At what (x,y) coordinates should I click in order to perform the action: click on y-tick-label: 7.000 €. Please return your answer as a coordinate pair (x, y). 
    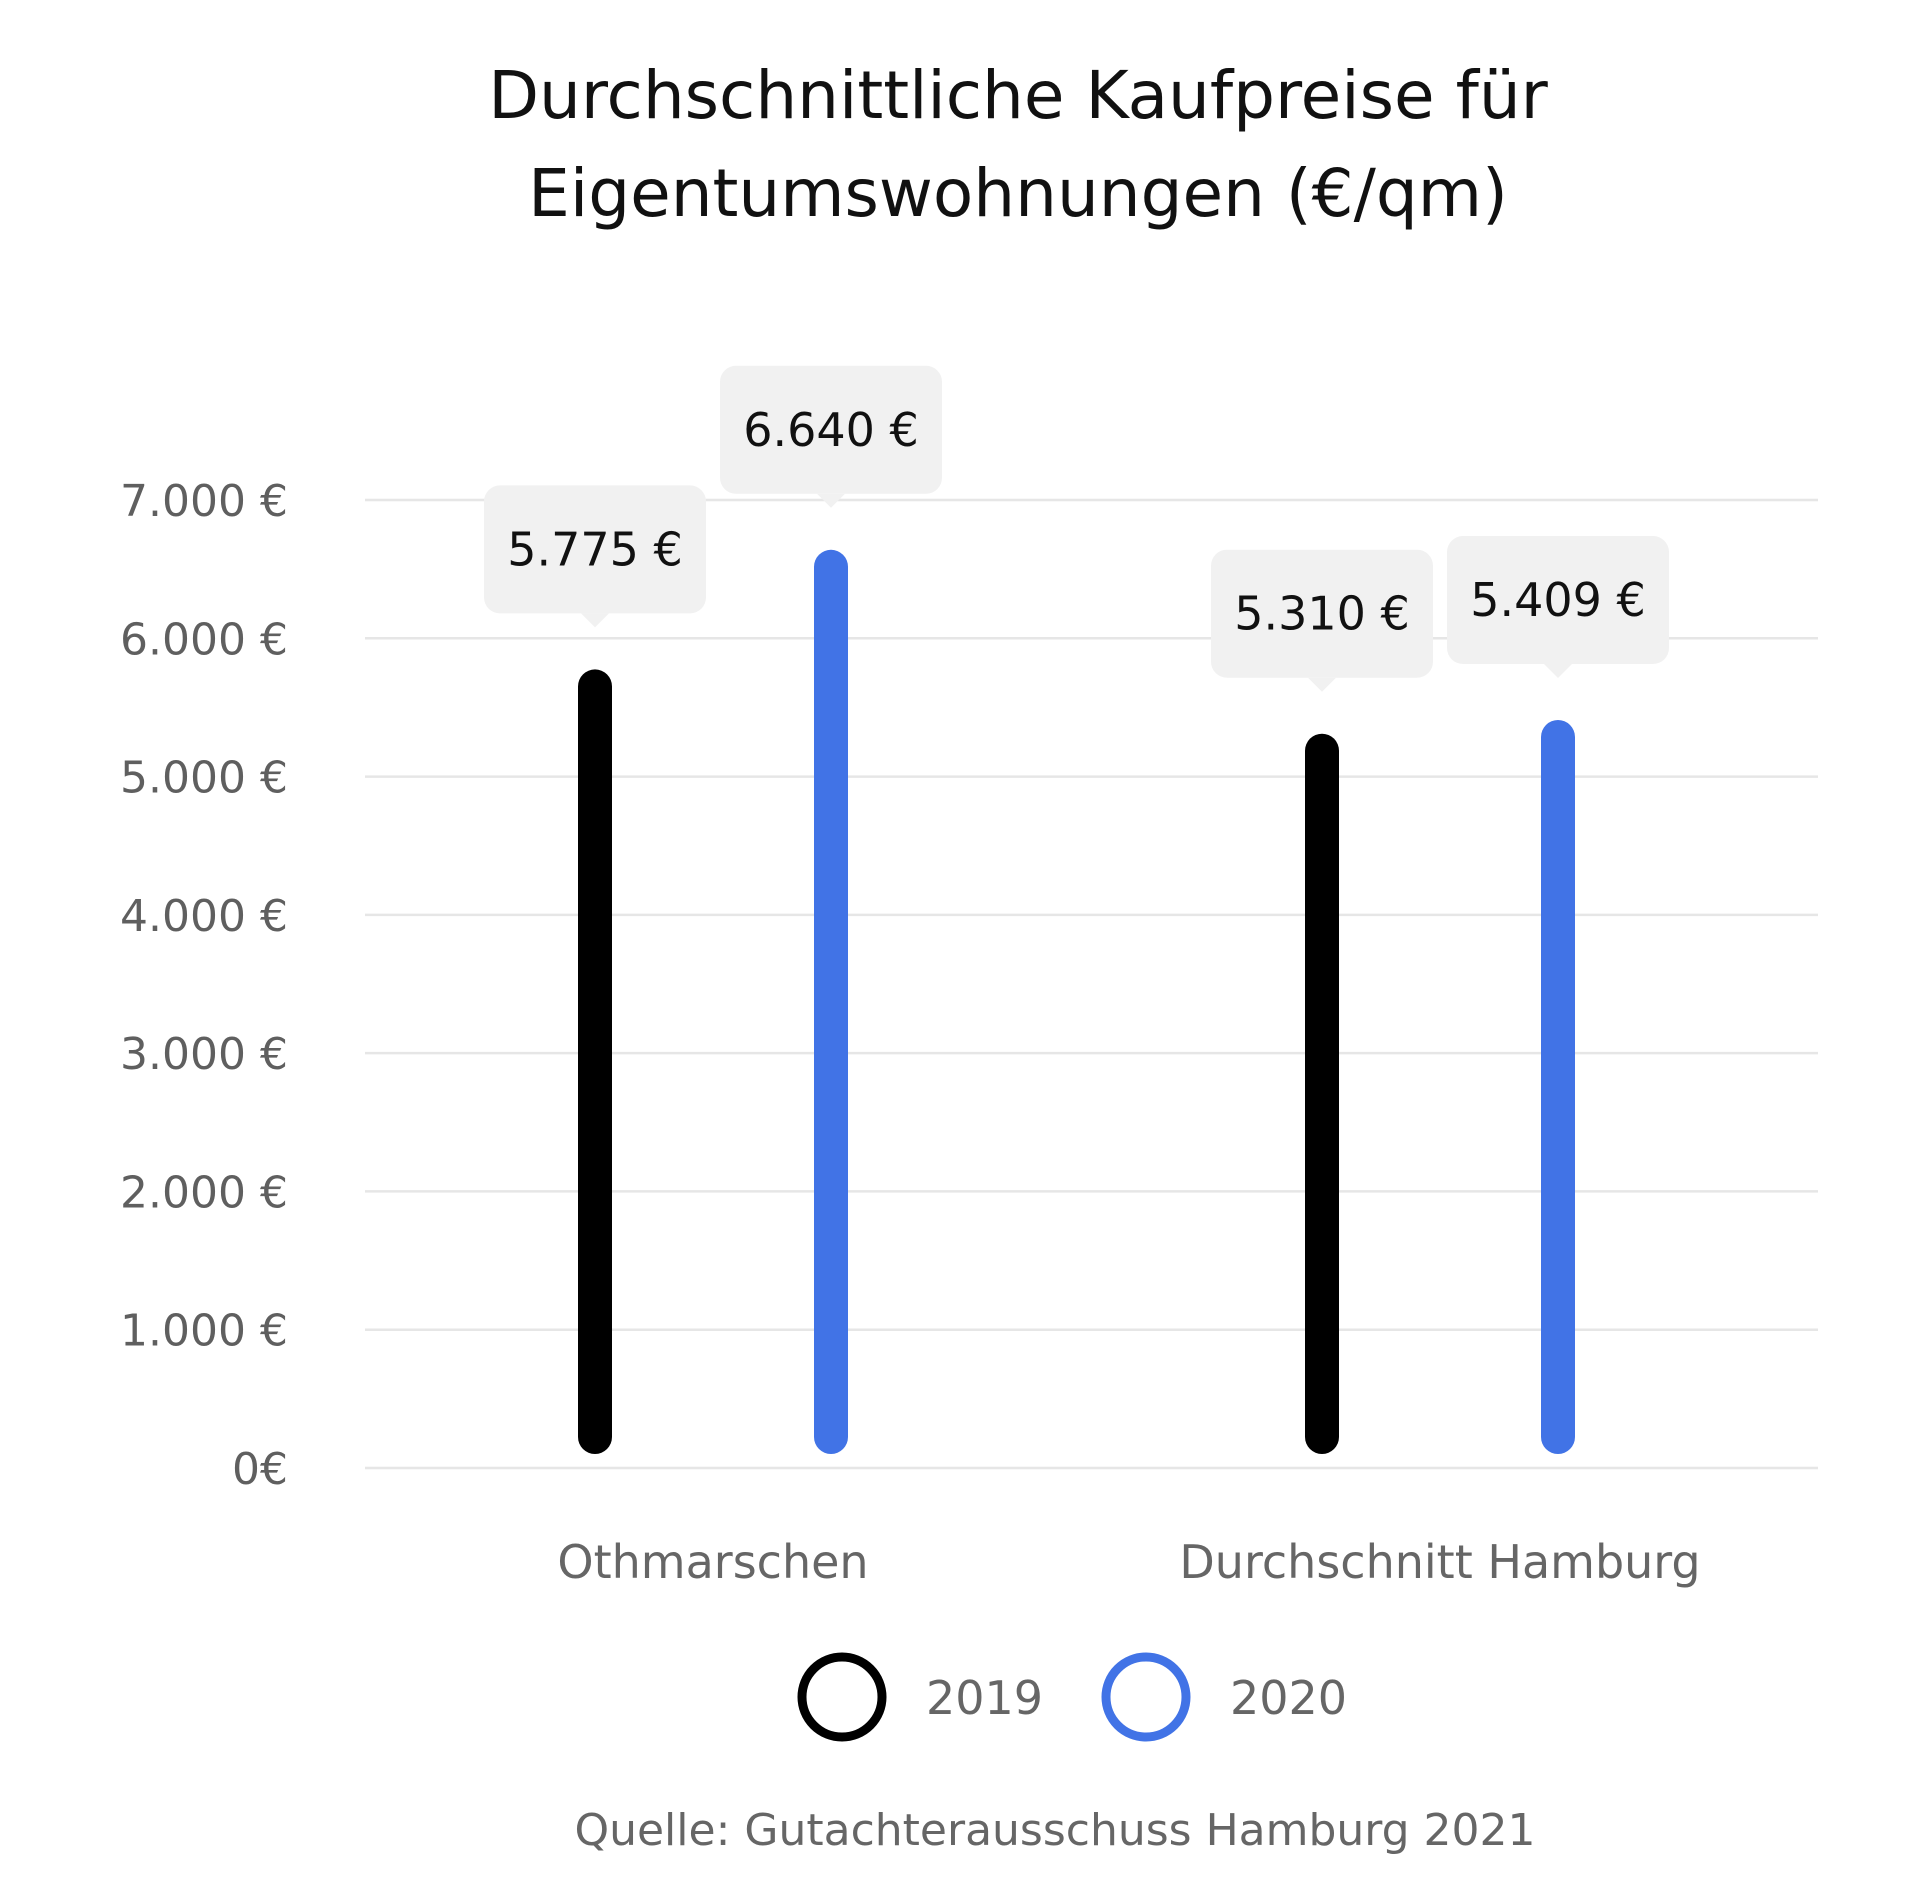
    Looking at the image, I should click on (204, 501).